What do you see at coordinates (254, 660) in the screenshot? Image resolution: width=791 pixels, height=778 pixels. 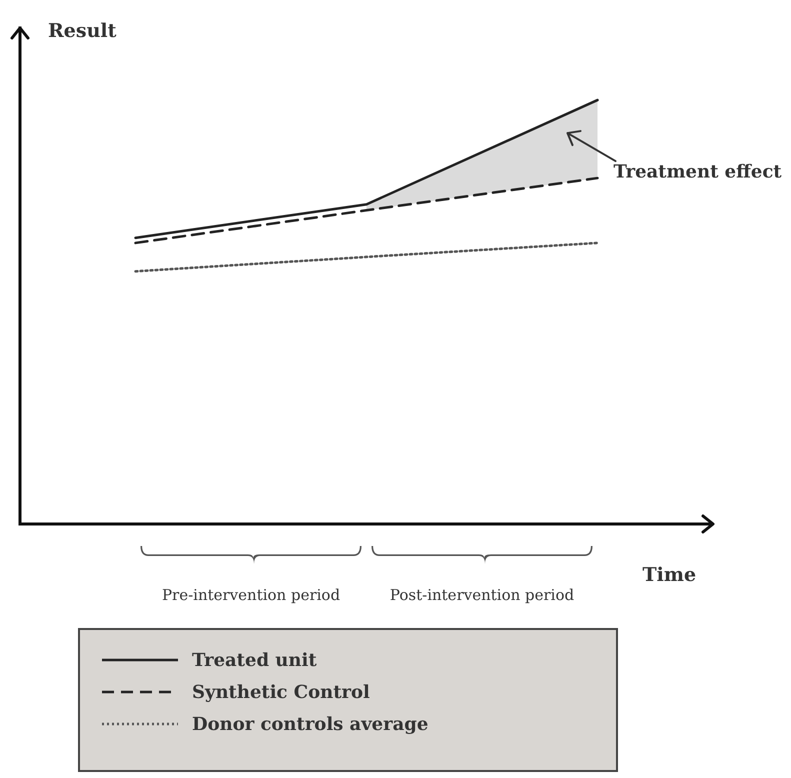 I see `legend-label: Treated unit` at bounding box center [254, 660].